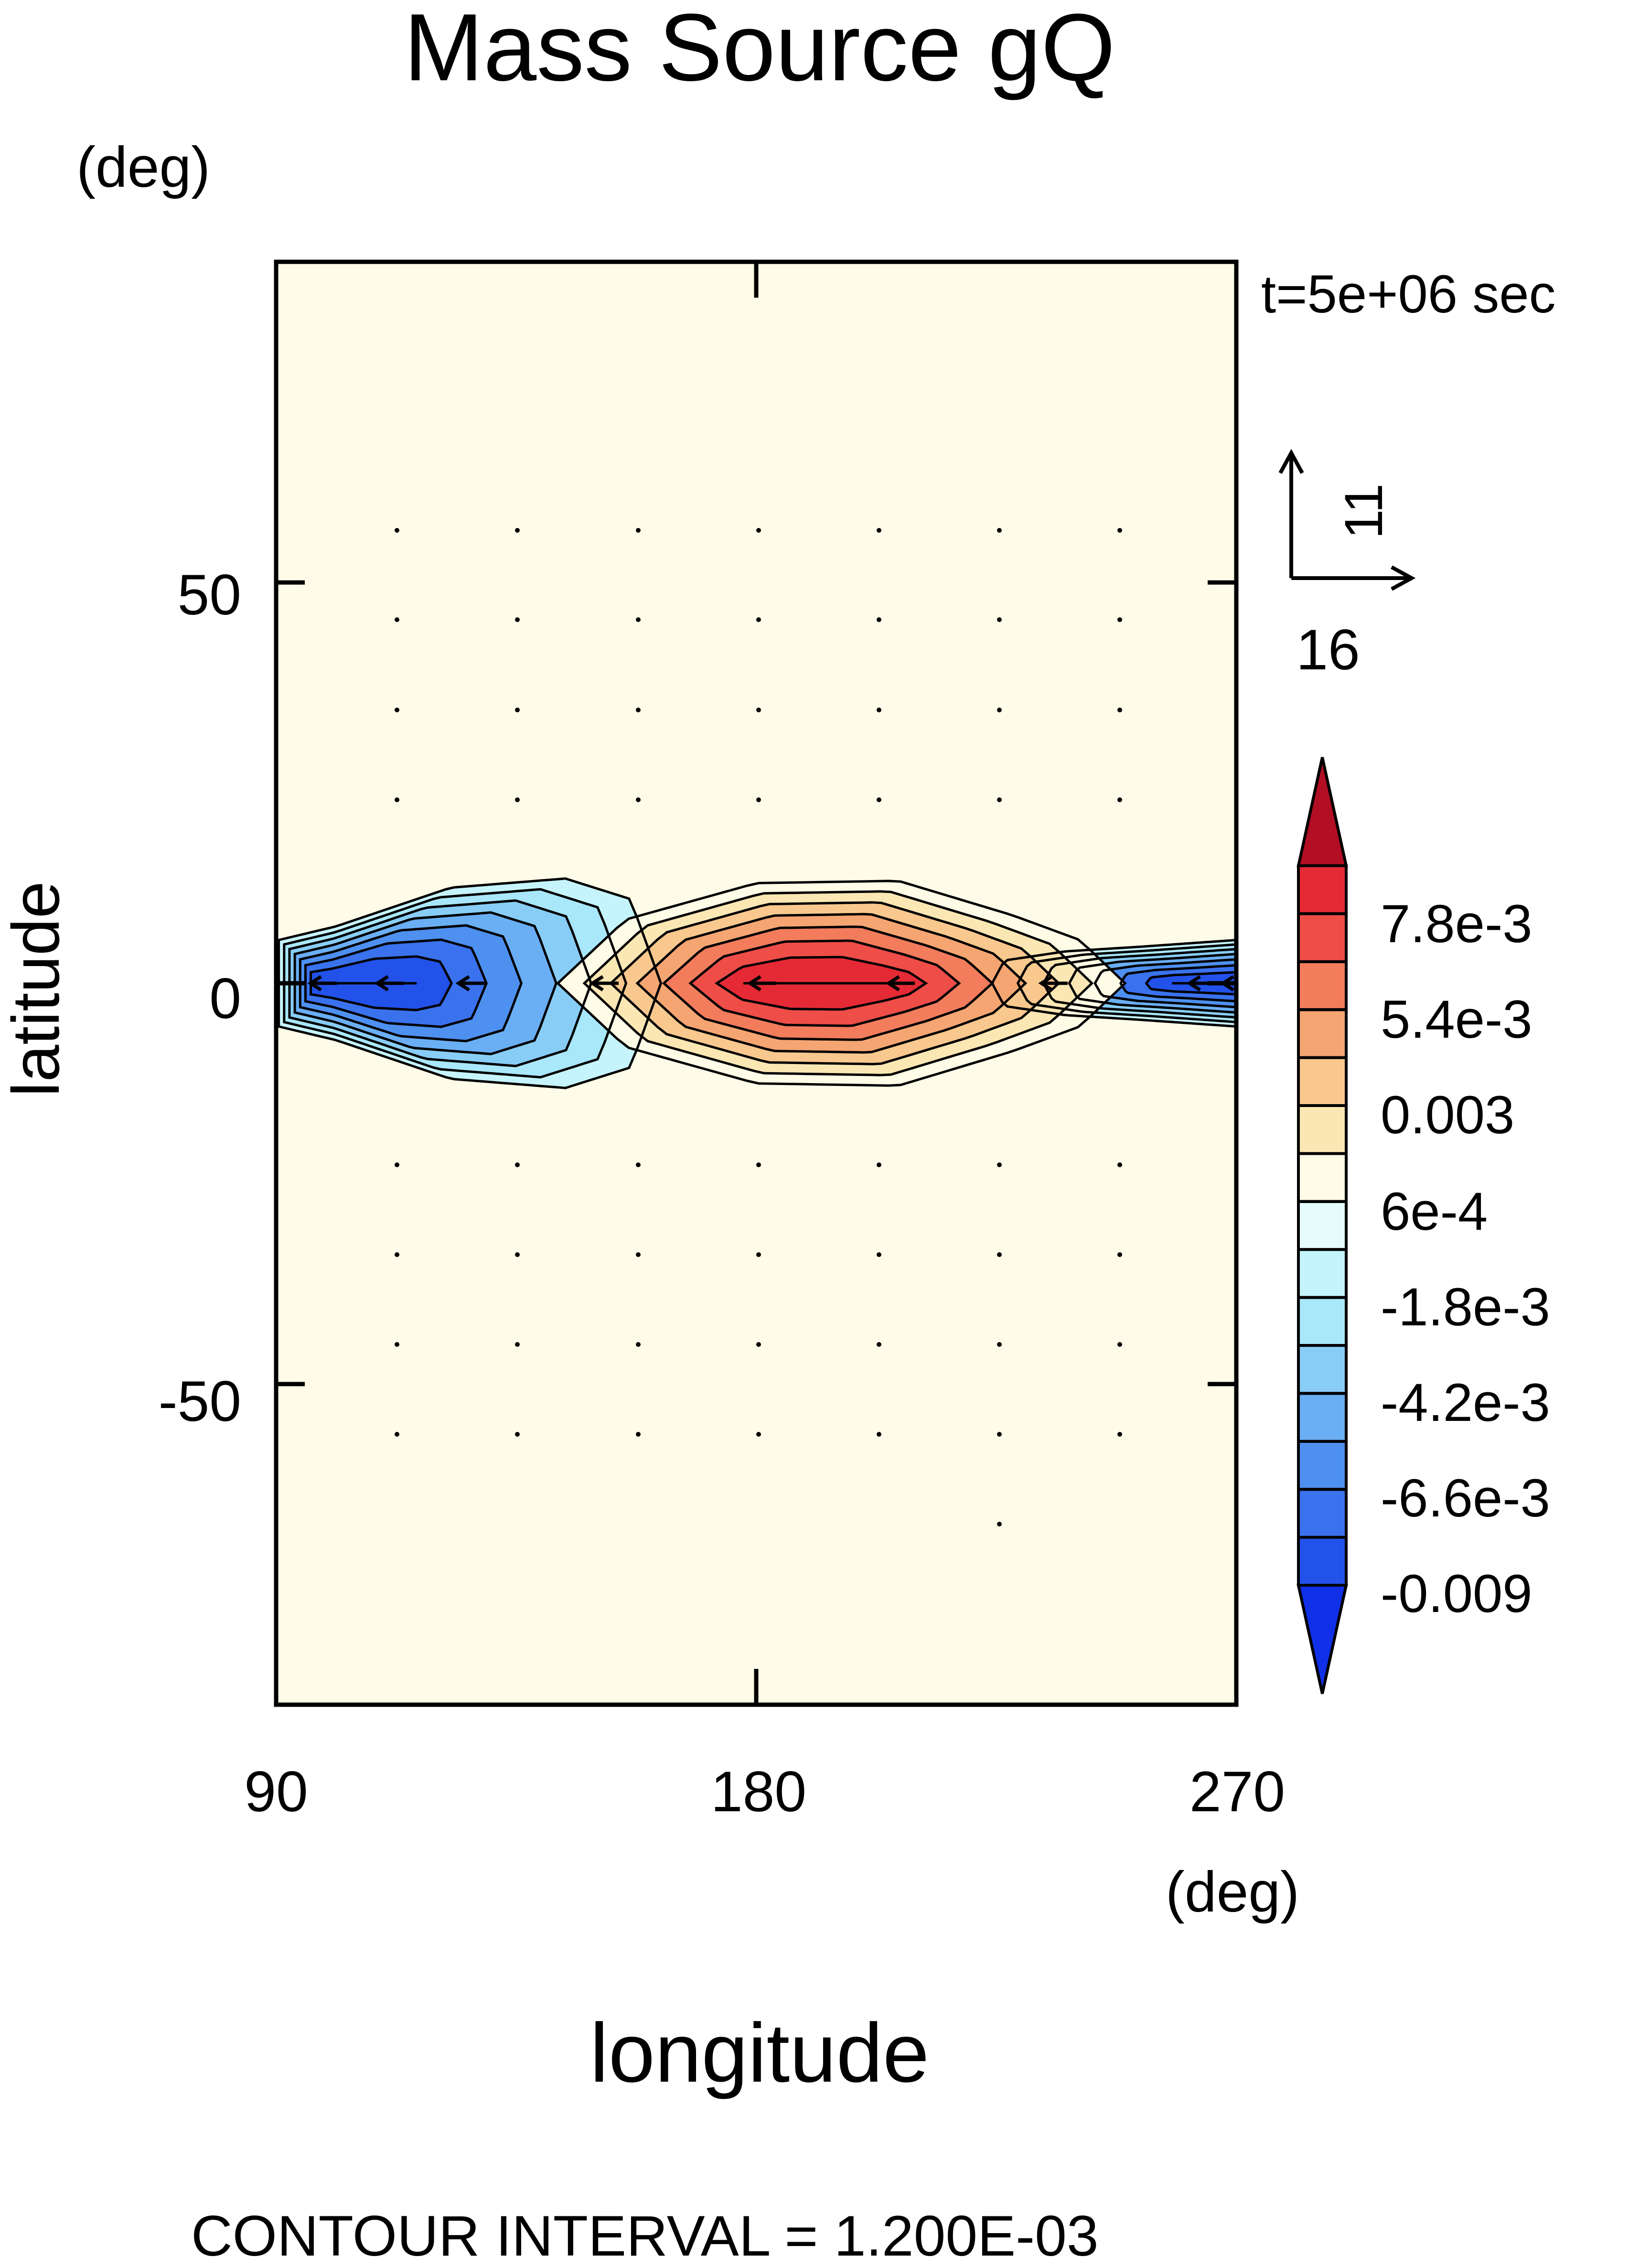  Describe the element at coordinates (1448, 1115) in the screenshot. I see `colorbar-tick-label: 0.003` at that location.